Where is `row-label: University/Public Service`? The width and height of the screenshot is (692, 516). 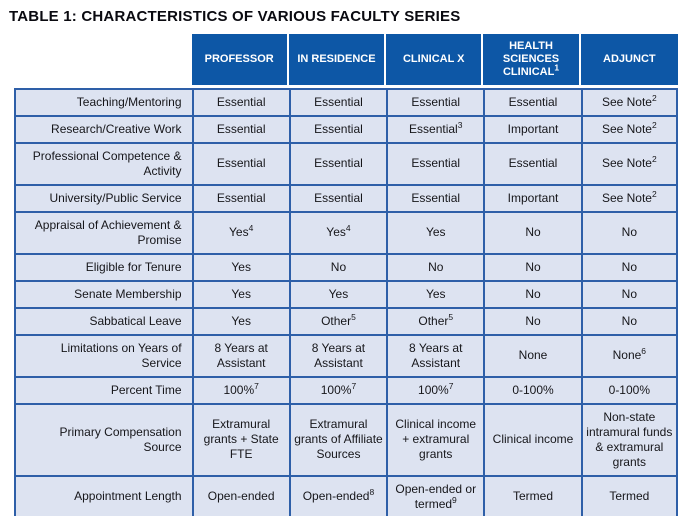 row-label: University/Public Service is located at coordinates (103, 199).